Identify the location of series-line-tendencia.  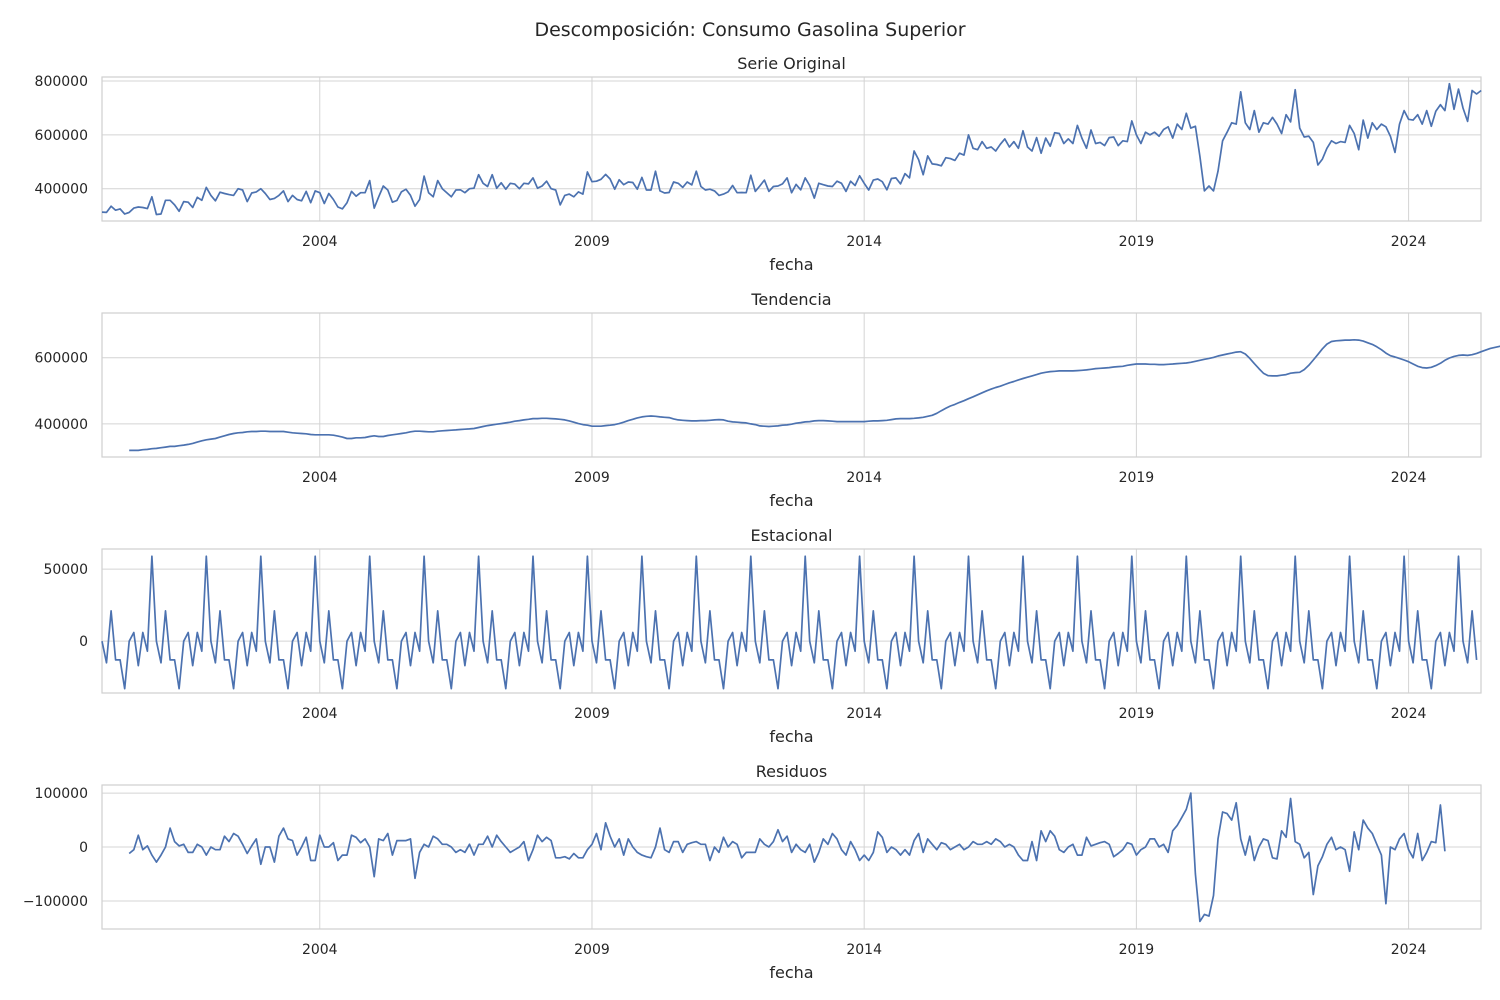
(814, 395).